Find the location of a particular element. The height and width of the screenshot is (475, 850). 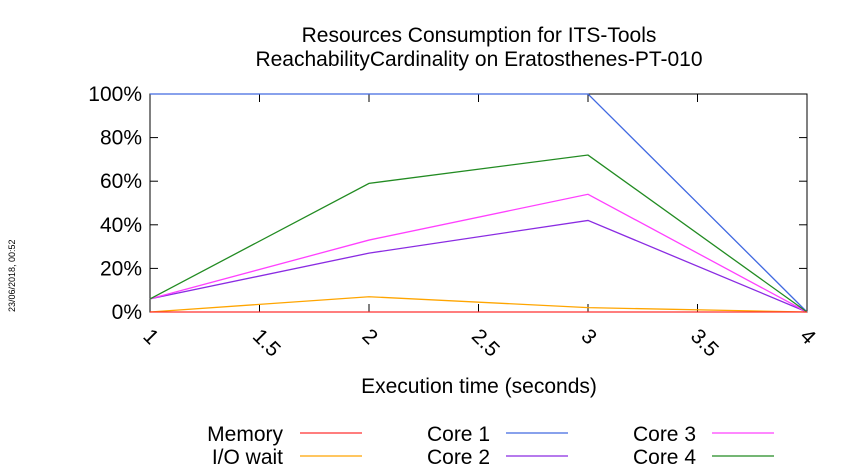

y-tick-label: 80% is located at coordinates (121, 138).